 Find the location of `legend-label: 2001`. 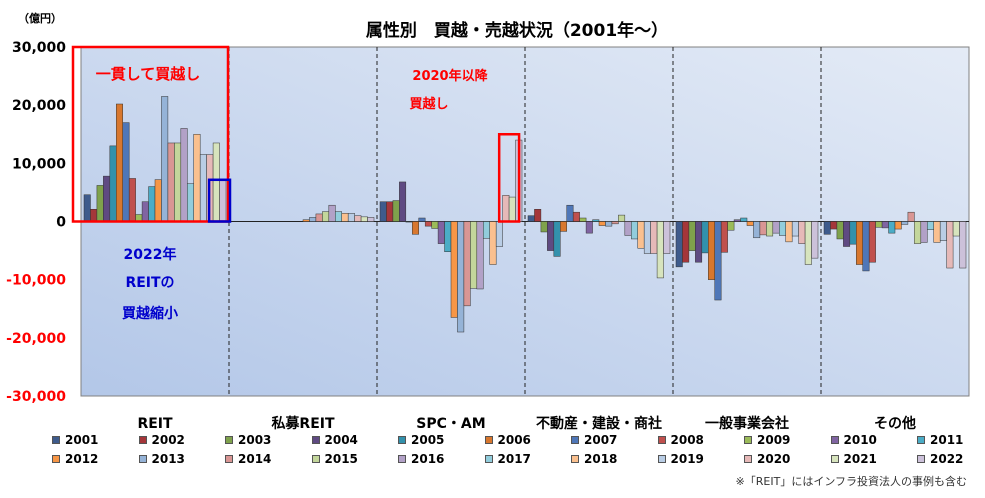

legend-label: 2001 is located at coordinates (82, 439).